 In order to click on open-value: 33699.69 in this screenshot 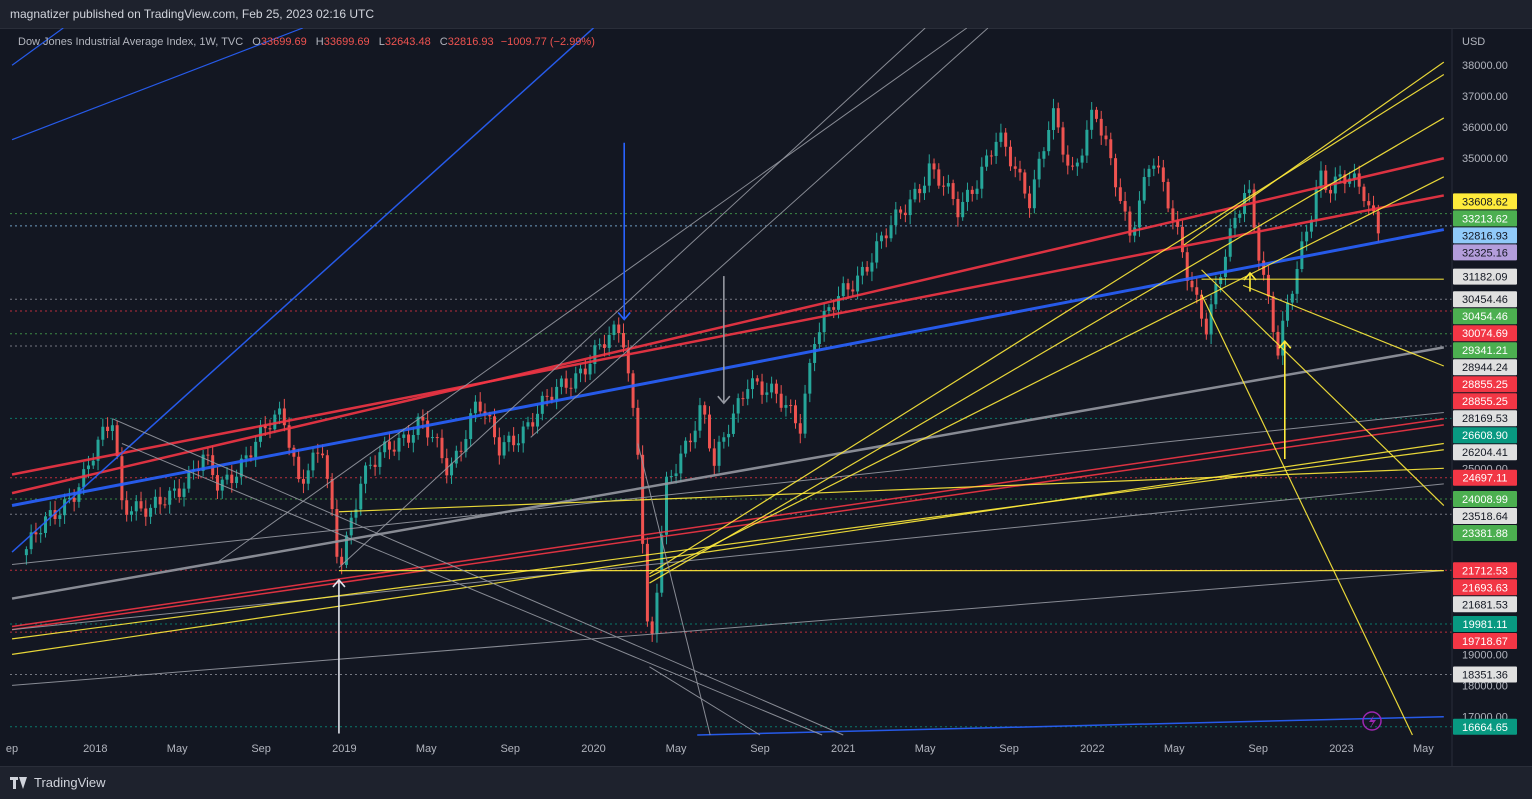, I will do `click(283, 42)`.